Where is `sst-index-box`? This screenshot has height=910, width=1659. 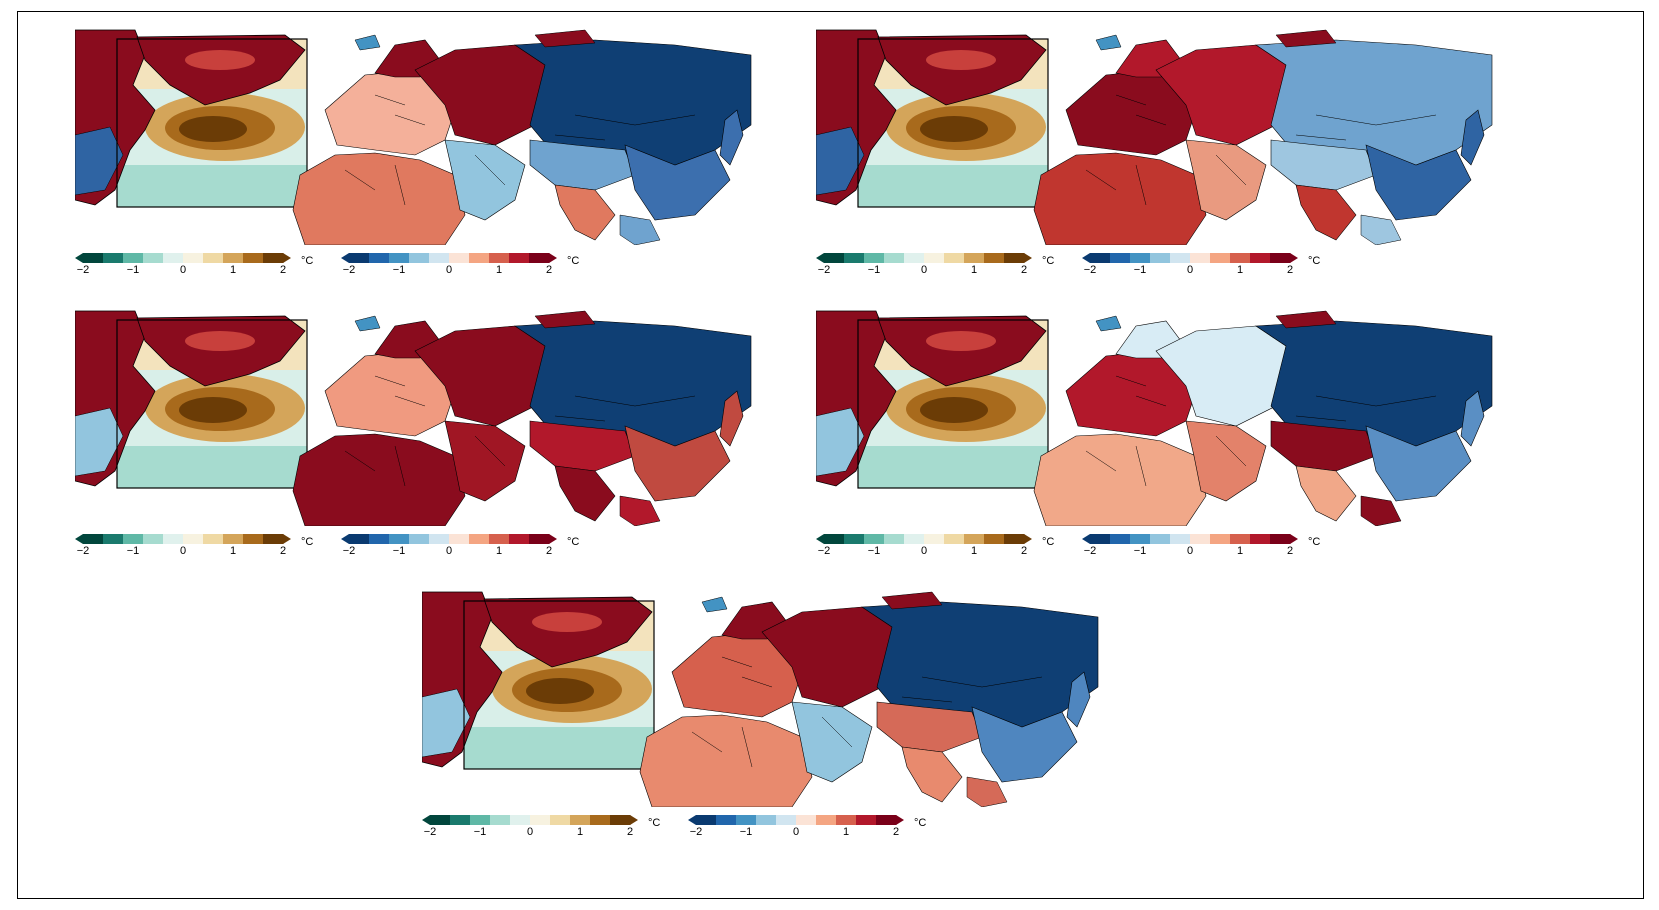
sst-index-box is located at coordinates (953, 123).